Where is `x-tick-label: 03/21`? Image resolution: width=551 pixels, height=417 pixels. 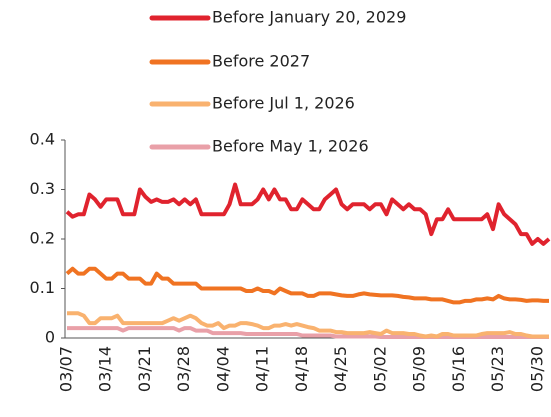
x-tick-label: 03/21 is located at coordinates (144, 369).